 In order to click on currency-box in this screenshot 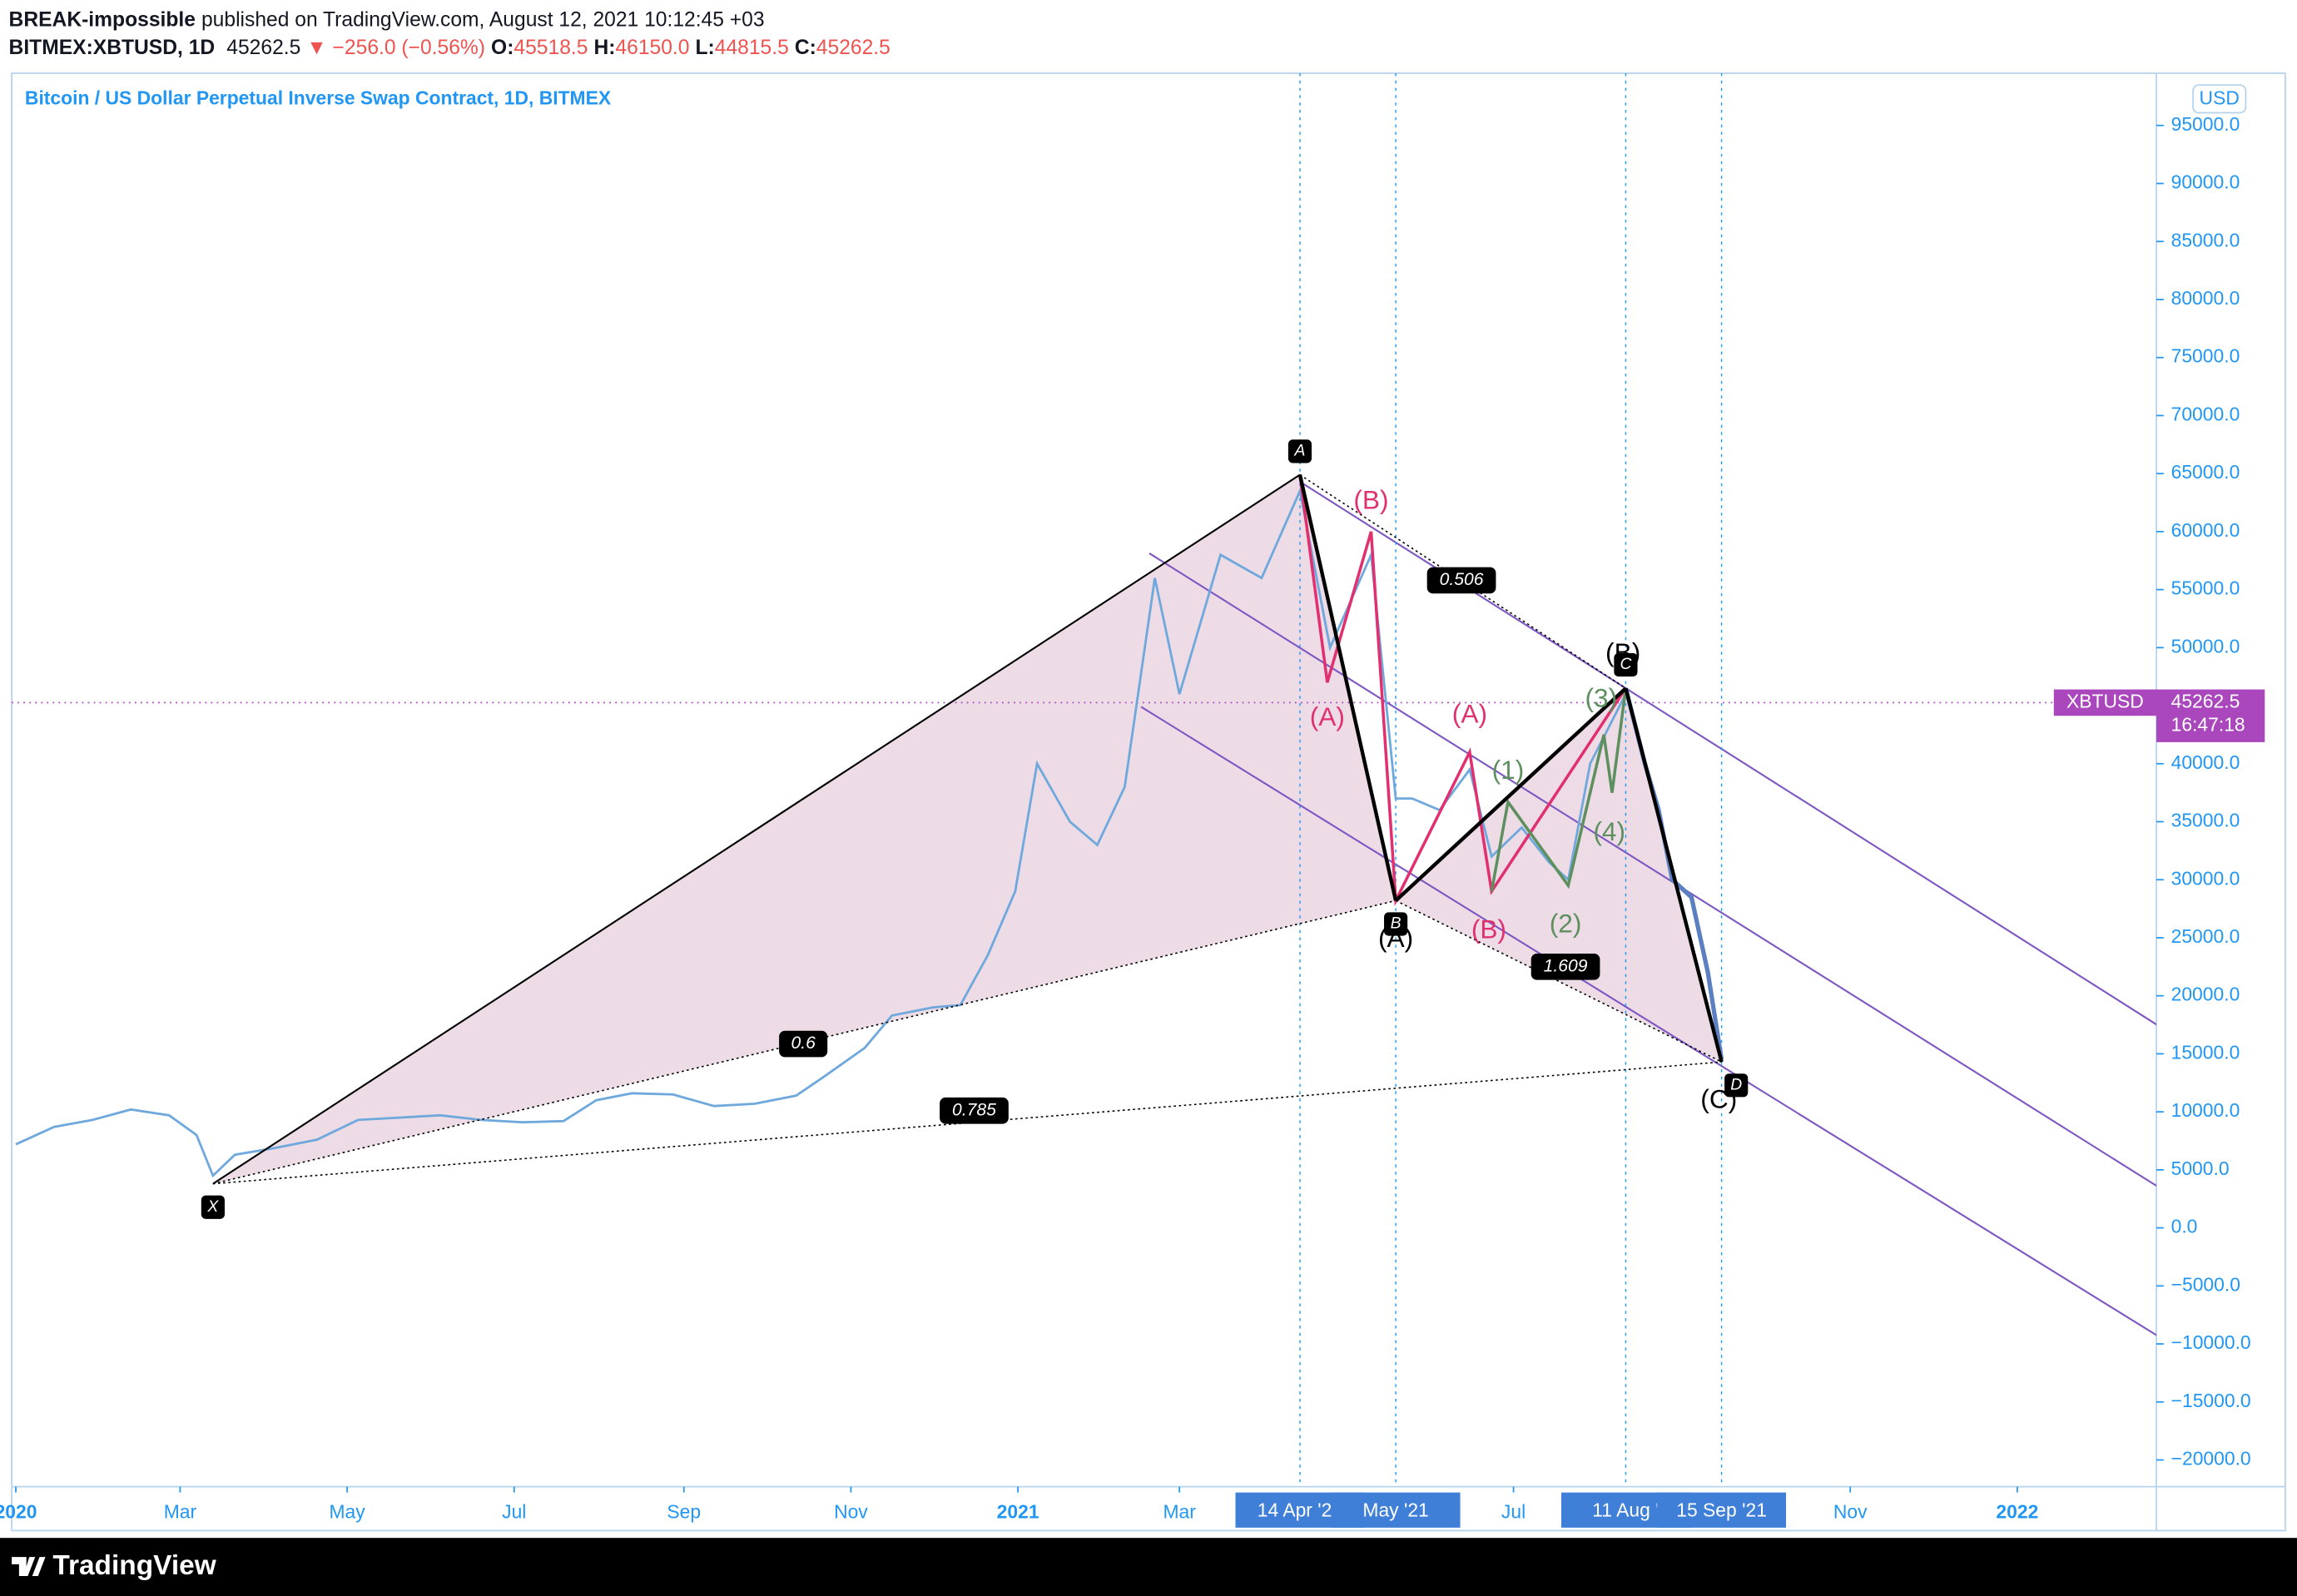, I will do `click(2219, 99)`.